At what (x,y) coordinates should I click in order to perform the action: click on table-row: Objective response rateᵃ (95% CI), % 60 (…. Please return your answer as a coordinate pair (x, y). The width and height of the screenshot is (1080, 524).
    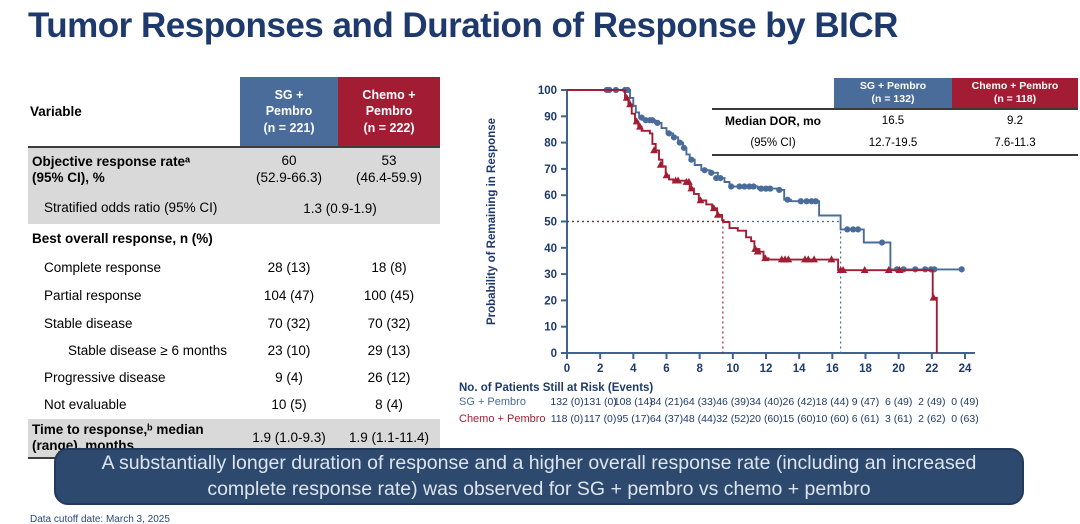
    Looking at the image, I should click on (234, 170).